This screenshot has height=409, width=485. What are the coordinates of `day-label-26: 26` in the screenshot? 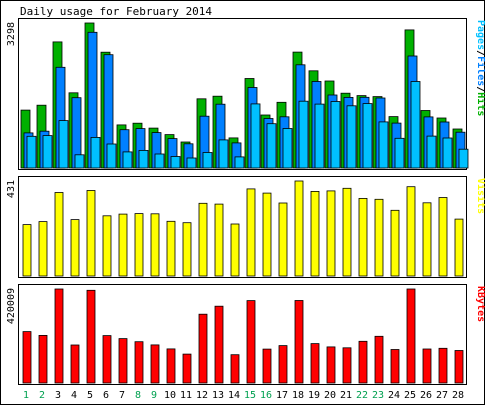 It's located at (426, 395).